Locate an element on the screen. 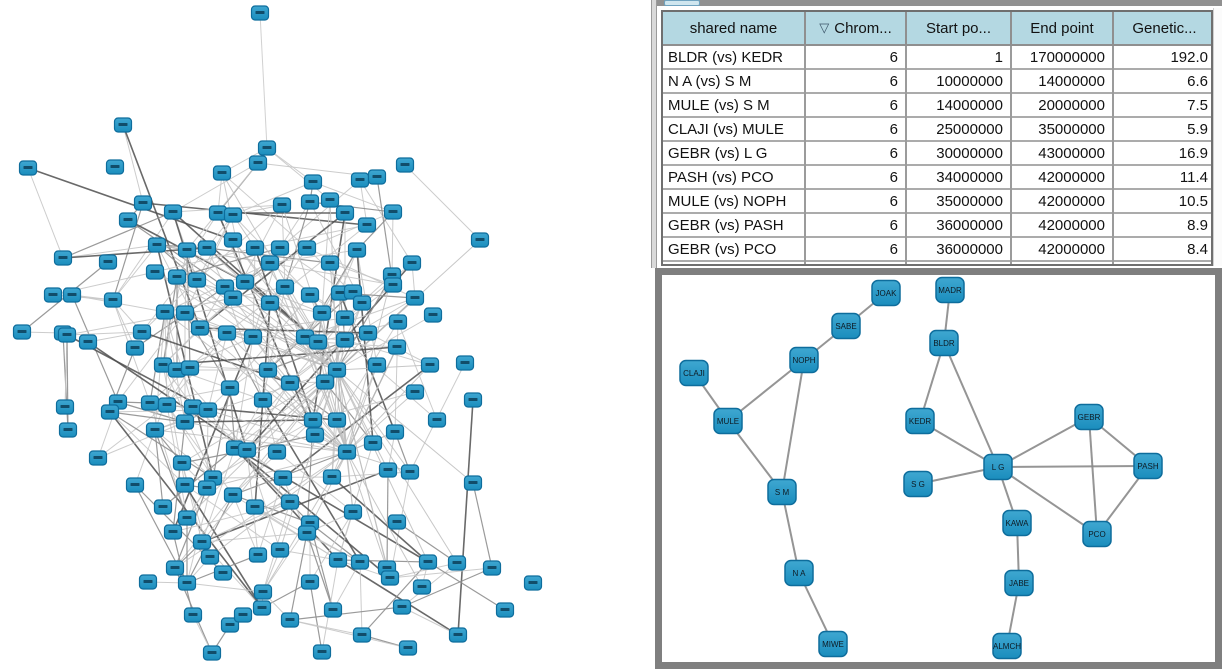 The height and width of the screenshot is (669, 1222). table-cell: N A (vs) S M is located at coordinates (734, 80).